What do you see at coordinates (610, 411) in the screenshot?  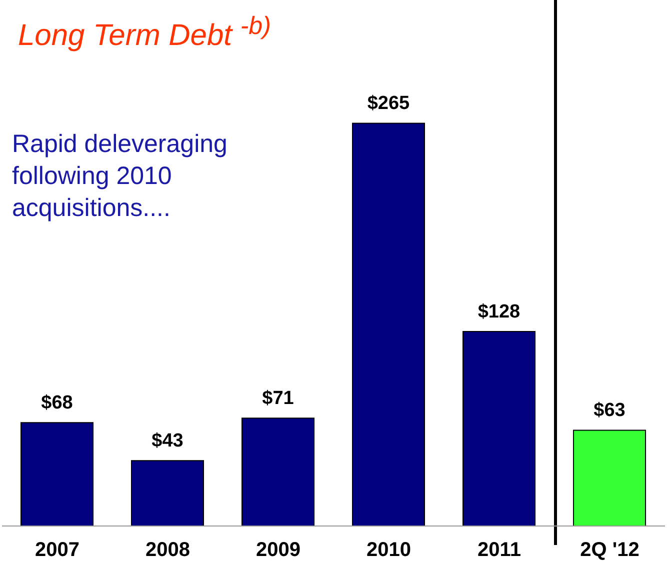 I see `data-label: $63` at bounding box center [610, 411].